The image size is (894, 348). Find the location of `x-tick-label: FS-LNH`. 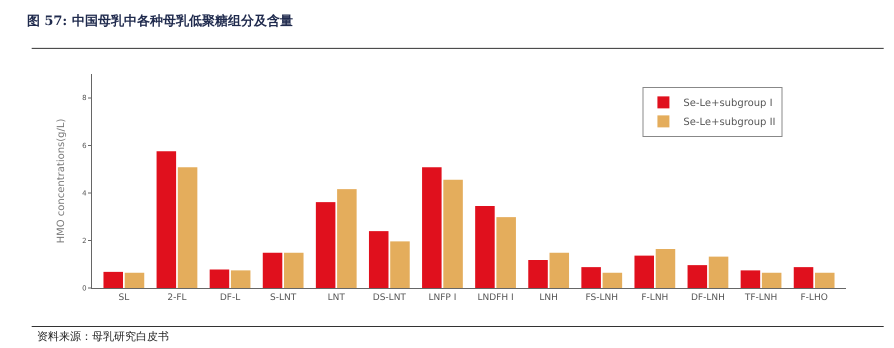

x-tick-label: FS-LNH is located at coordinates (602, 297).